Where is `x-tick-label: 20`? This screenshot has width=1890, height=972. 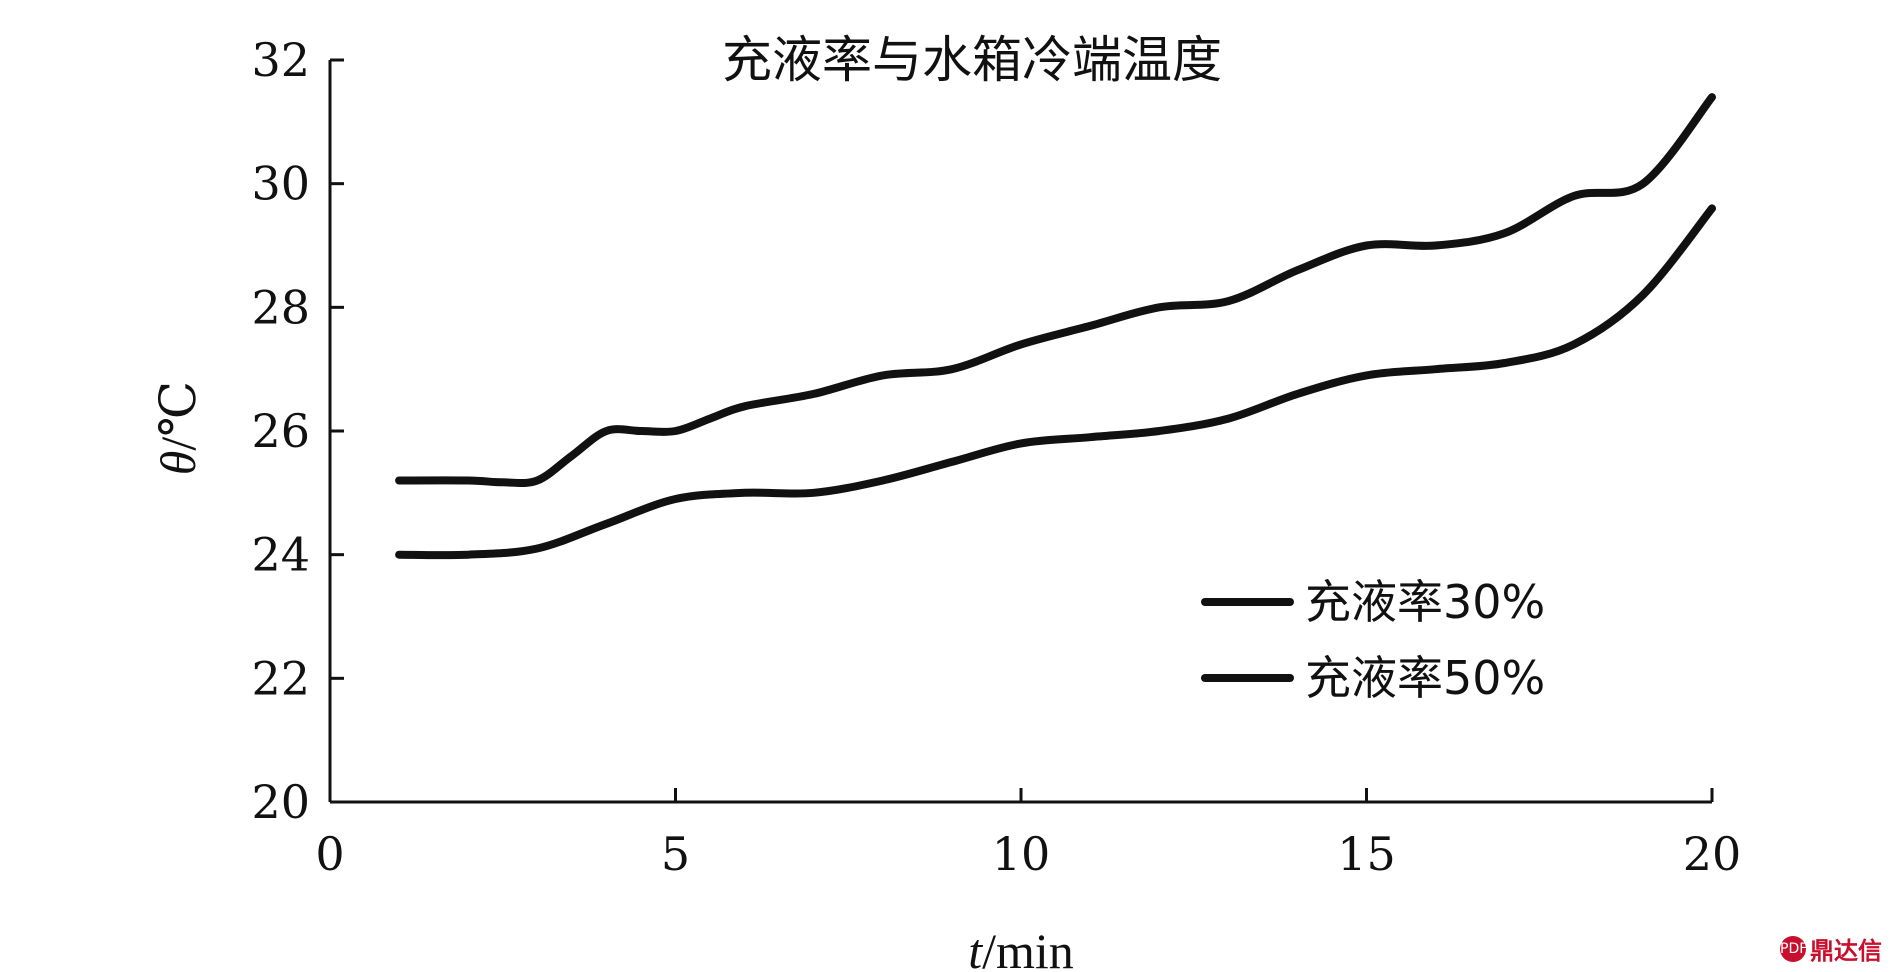 x-tick-label: 20 is located at coordinates (1712, 854).